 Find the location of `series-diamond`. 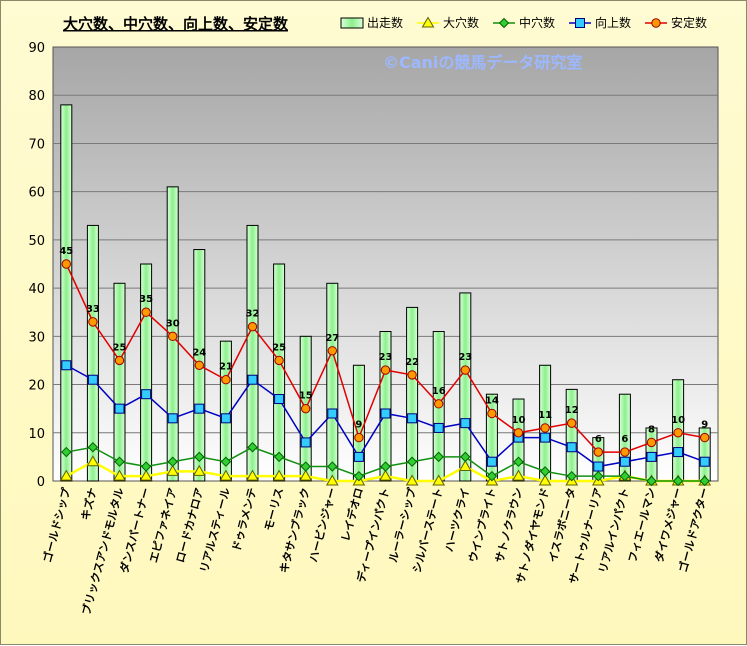

series-diamond is located at coordinates (385, 464).